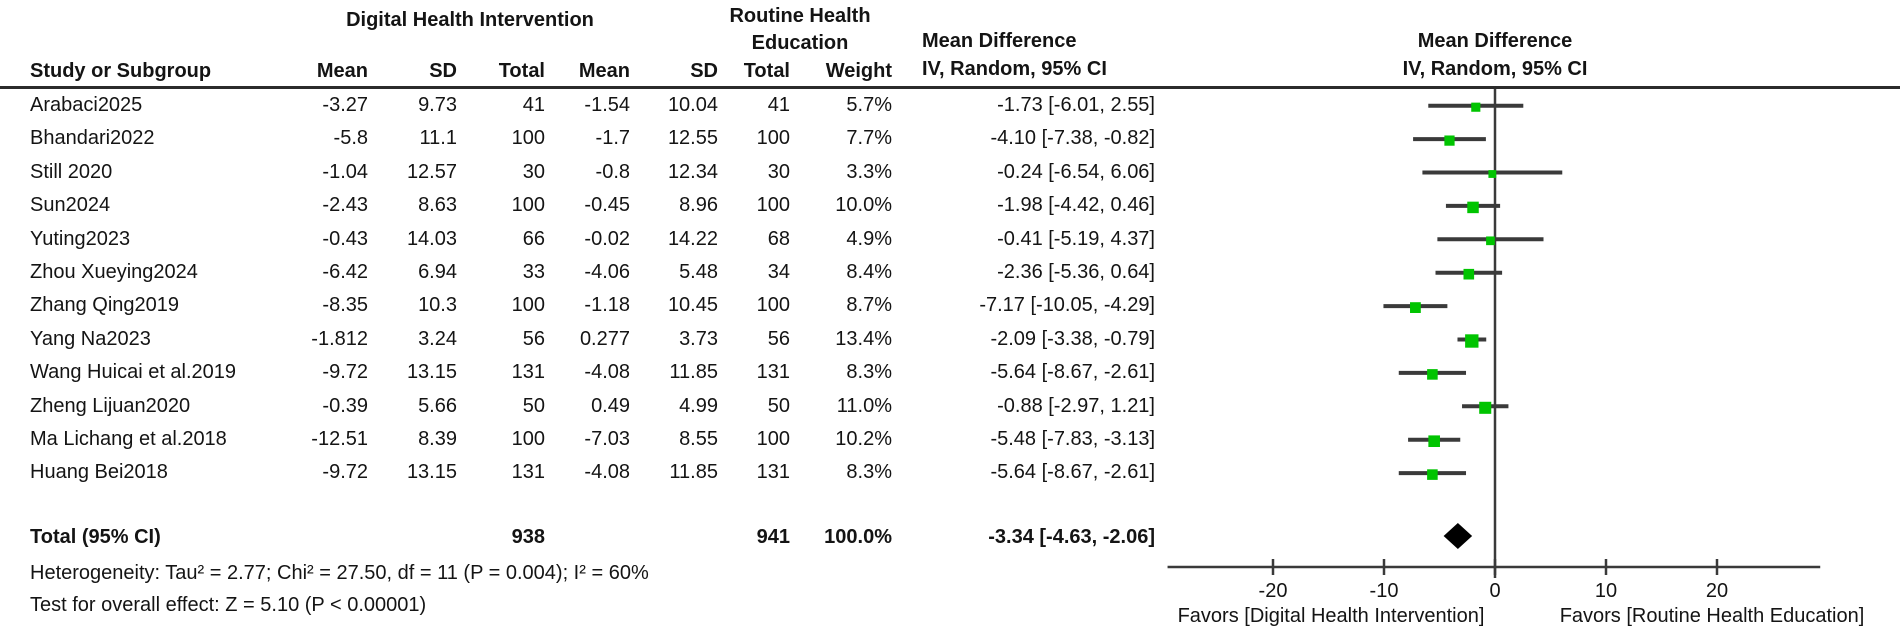  What do you see at coordinates (692, 171) in the screenshot?
I see `sd2-cell: 12.34` at bounding box center [692, 171].